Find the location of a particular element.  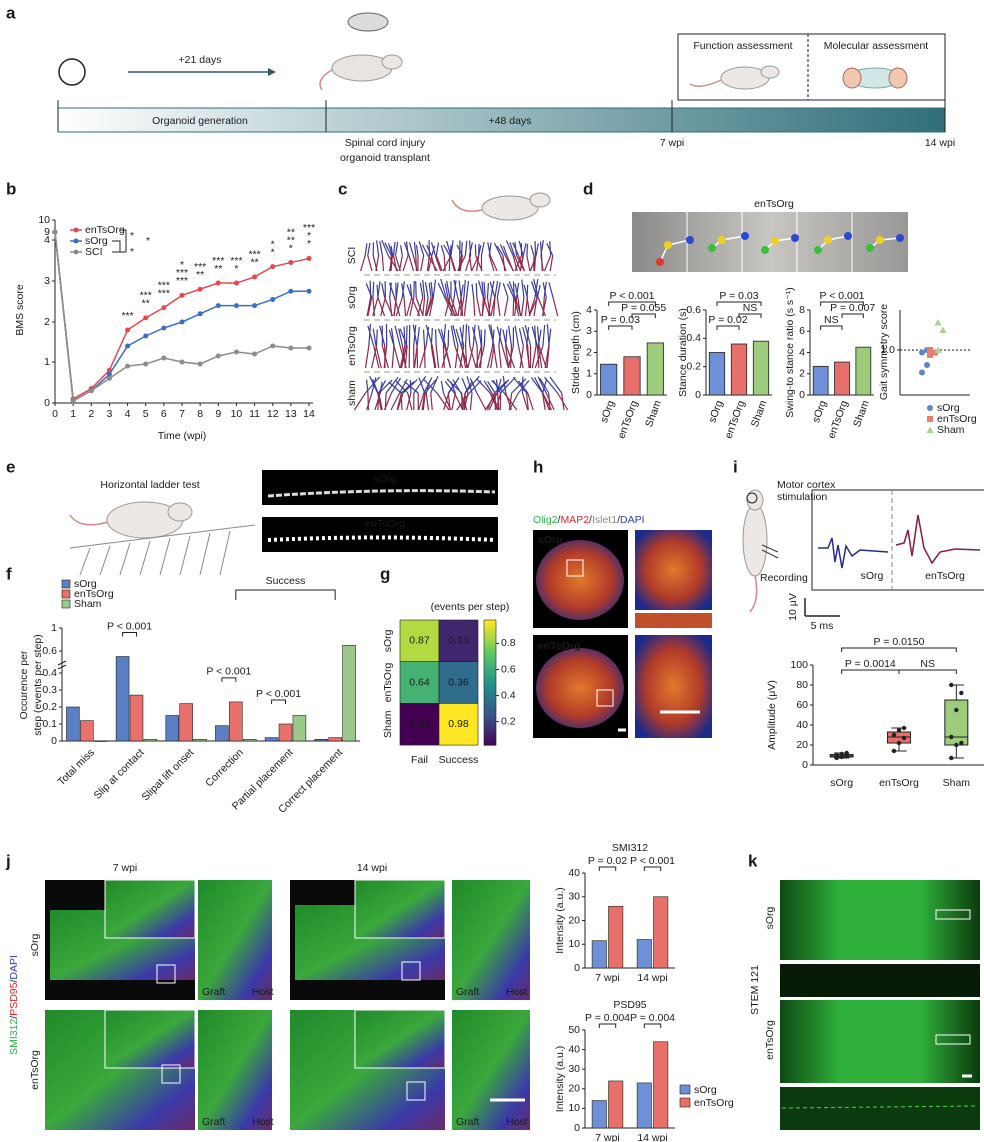

legend-label: Sham is located at coordinates (951, 430).